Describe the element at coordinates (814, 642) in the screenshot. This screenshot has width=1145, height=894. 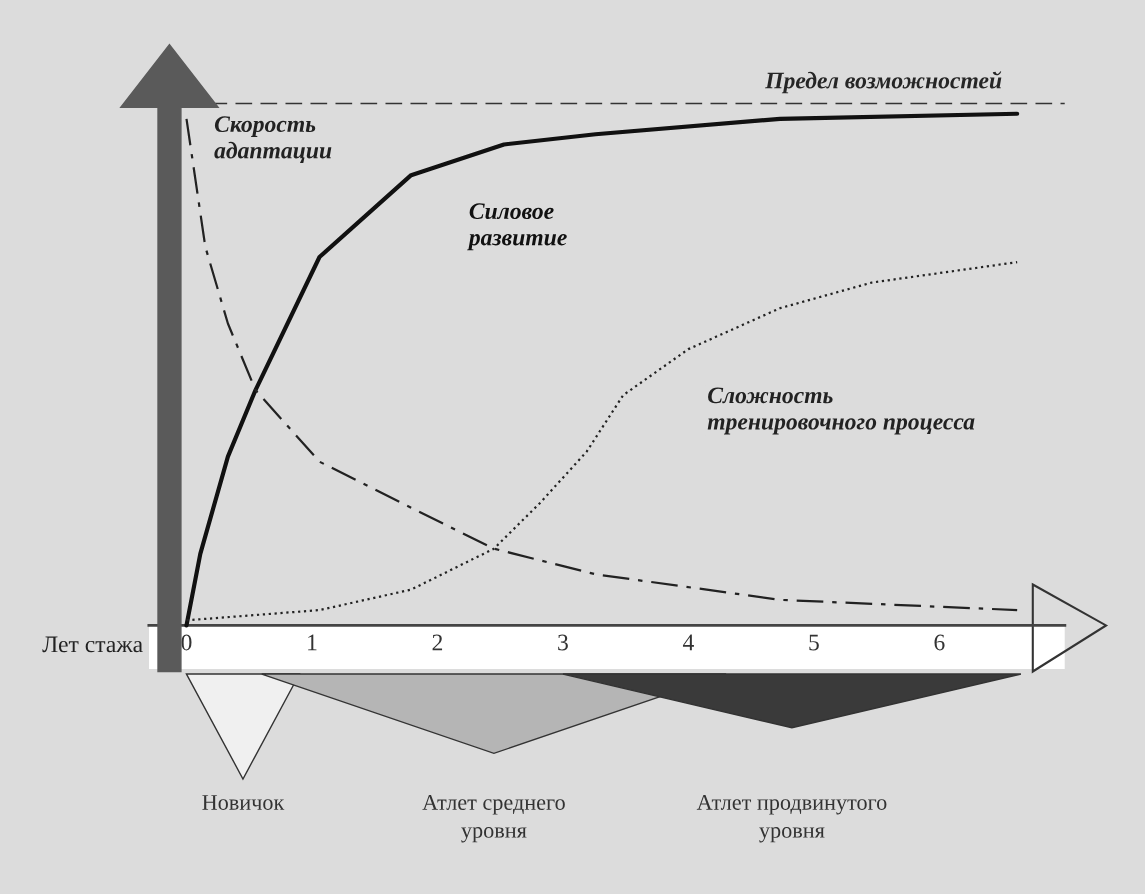
I see `x-tick-label: 5` at that location.